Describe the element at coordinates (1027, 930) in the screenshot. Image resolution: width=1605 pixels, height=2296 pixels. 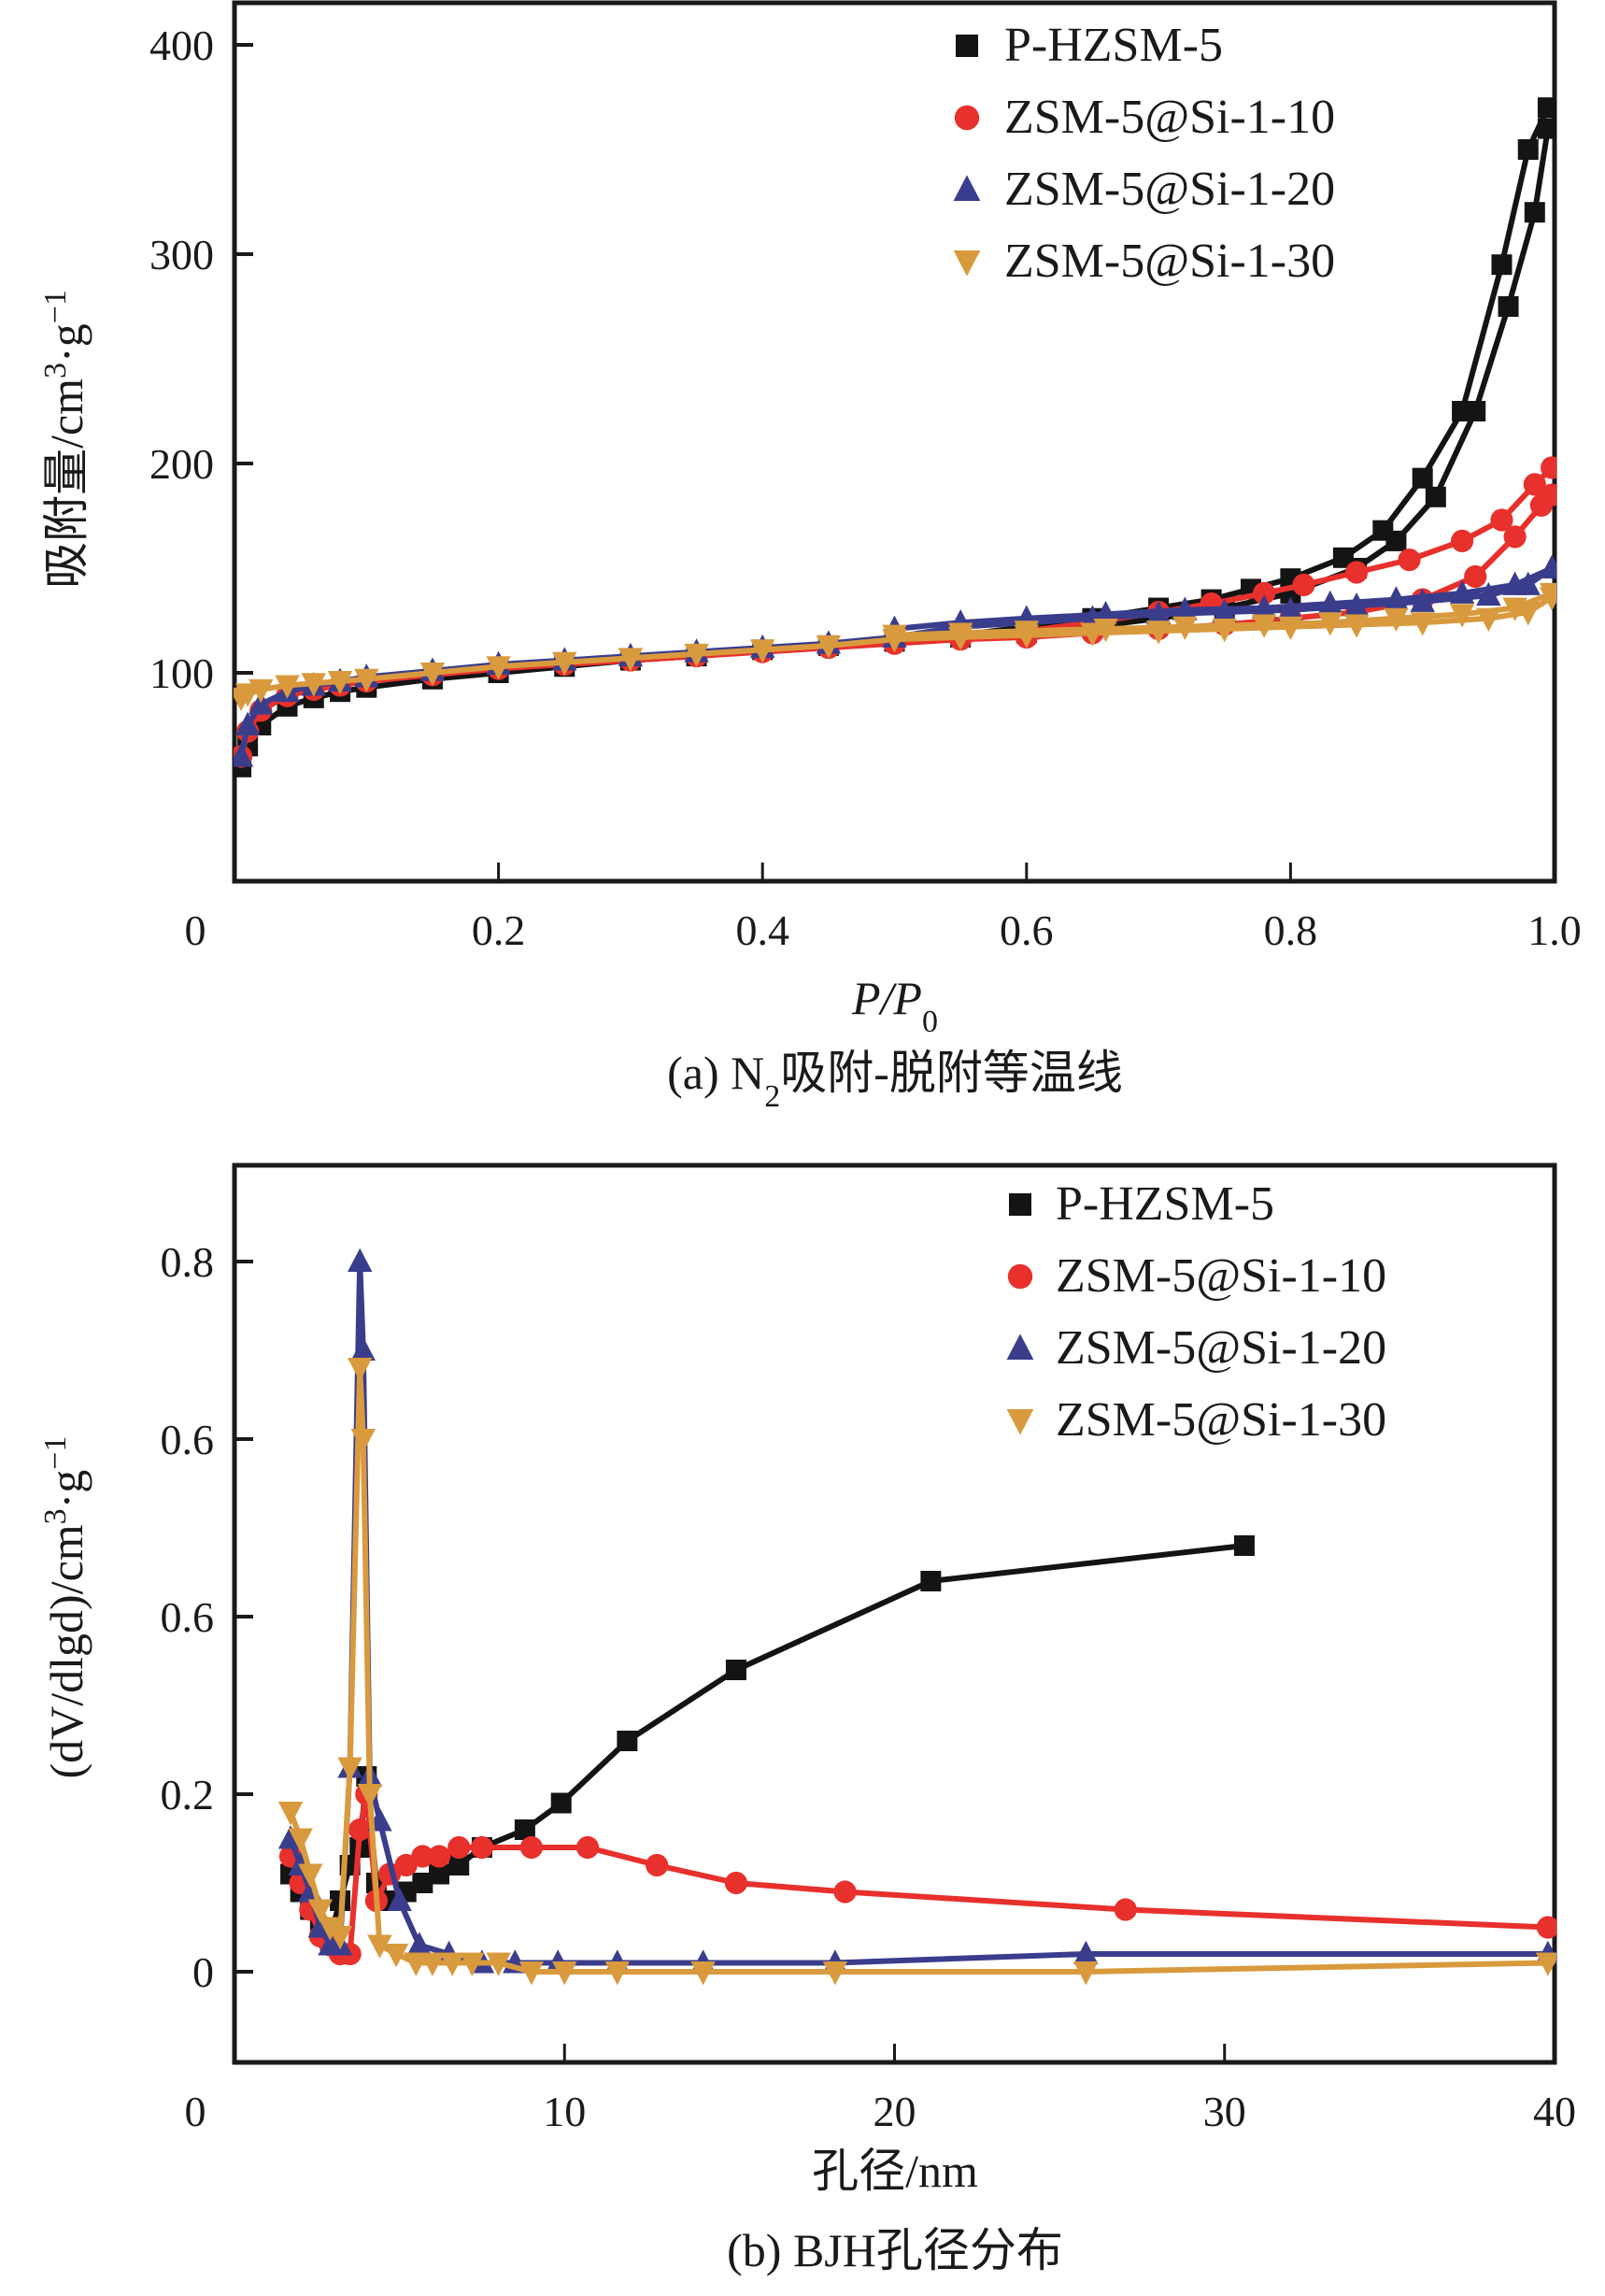
I see `x-tick-label: 0.6` at that location.